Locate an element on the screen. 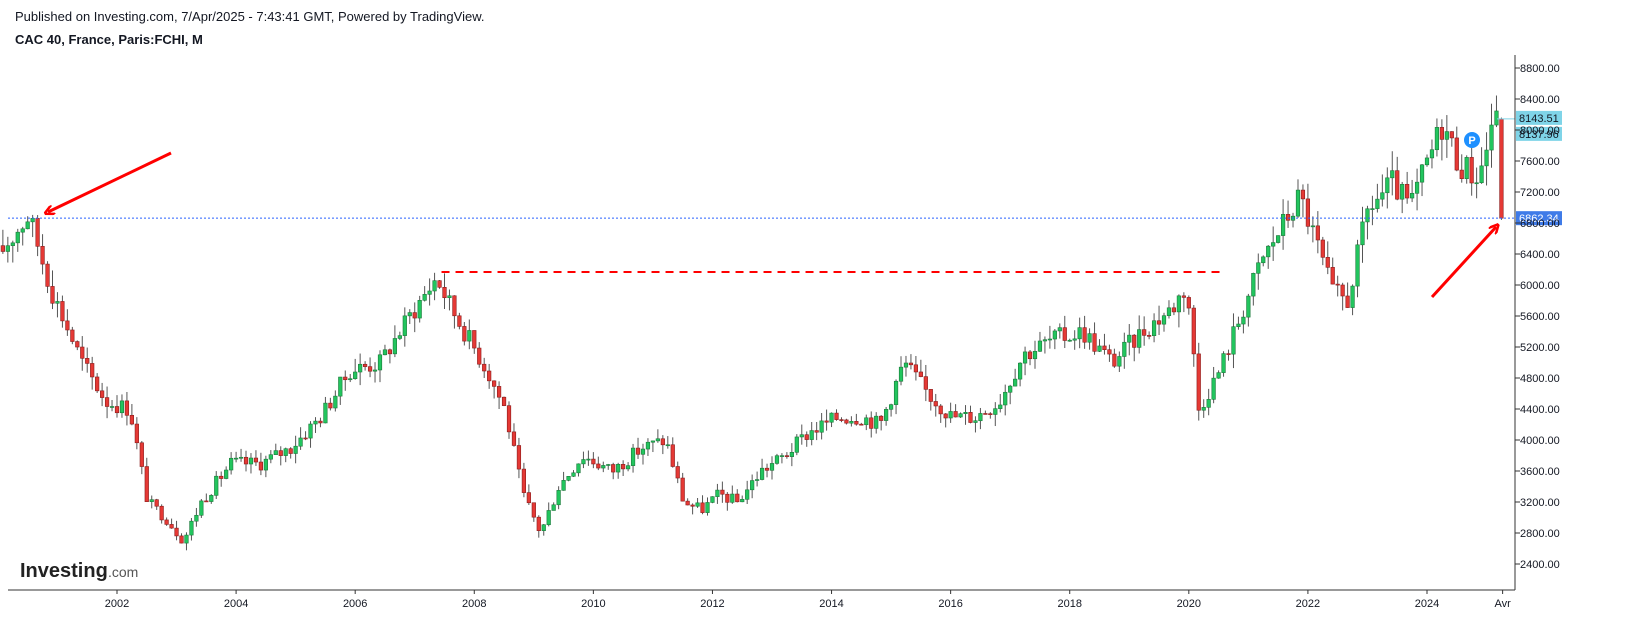 This screenshot has height=641, width=1636. symbol-title: CAC 40, France, Paris:FCHI, M is located at coordinates (109, 39).